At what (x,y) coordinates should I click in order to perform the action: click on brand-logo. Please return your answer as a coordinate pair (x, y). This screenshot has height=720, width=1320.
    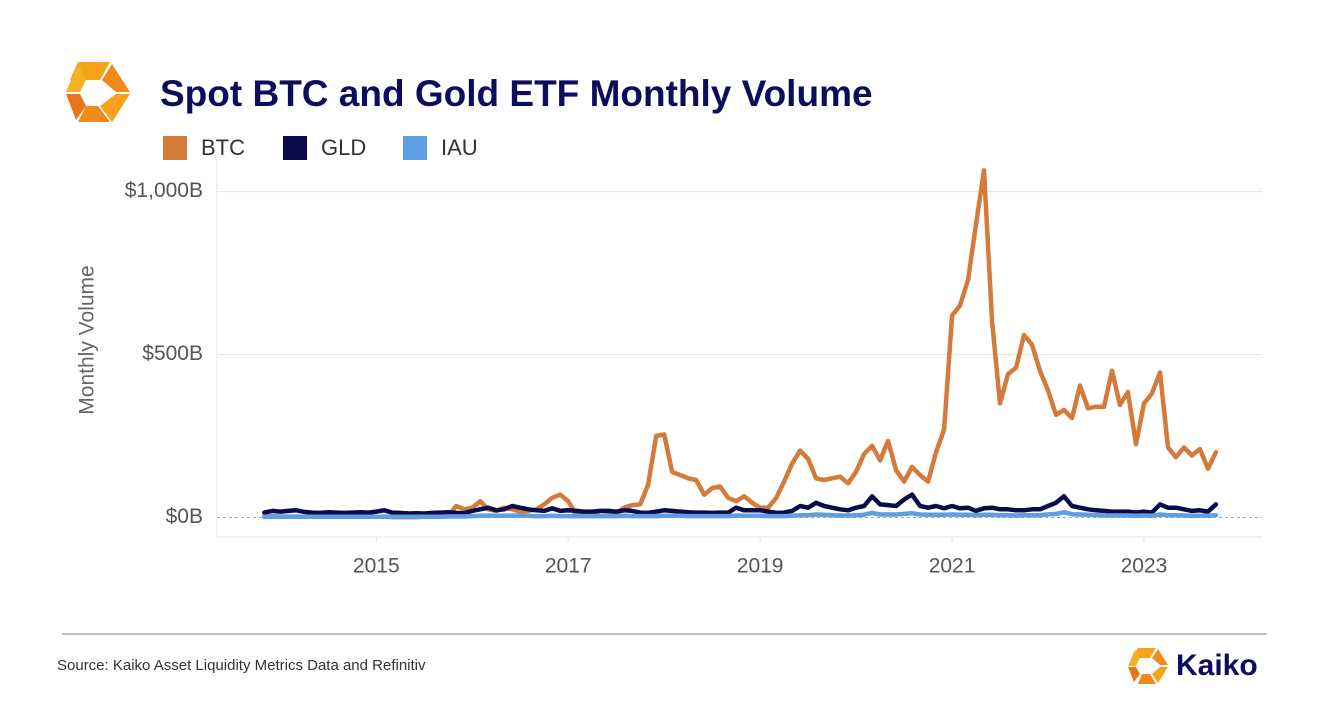
    Looking at the image, I should click on (1148, 666).